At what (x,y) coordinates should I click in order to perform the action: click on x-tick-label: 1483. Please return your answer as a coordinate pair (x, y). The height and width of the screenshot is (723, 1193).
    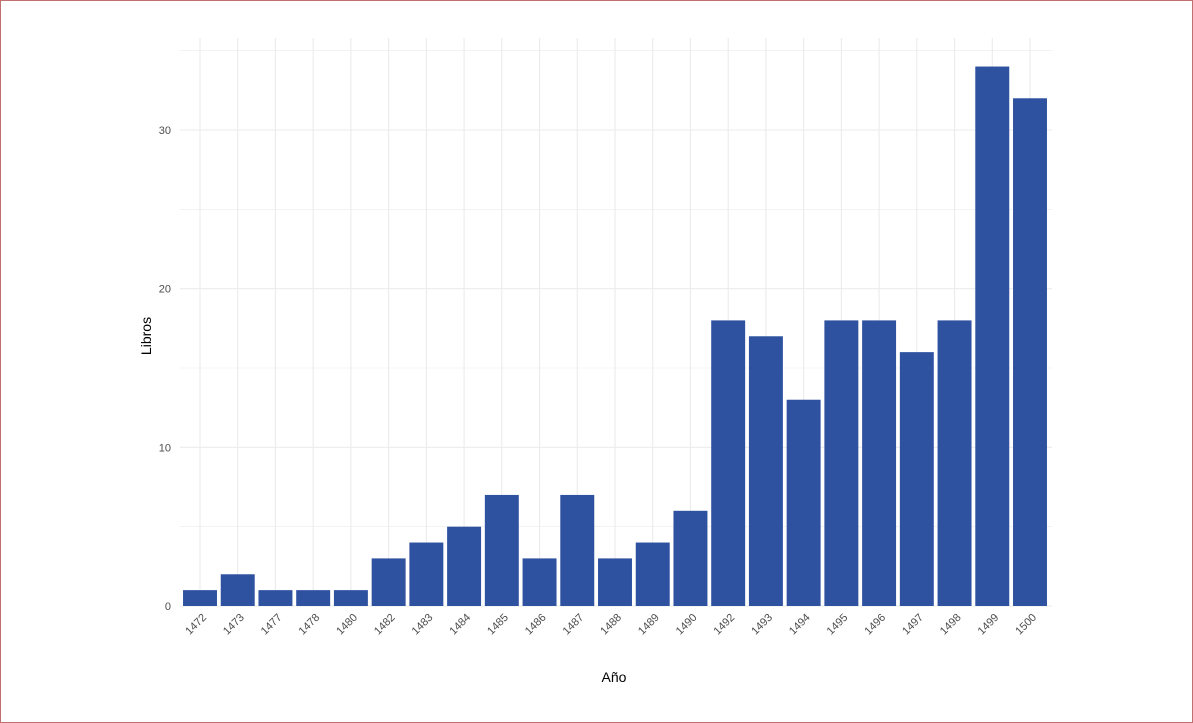
    Looking at the image, I should click on (423, 625).